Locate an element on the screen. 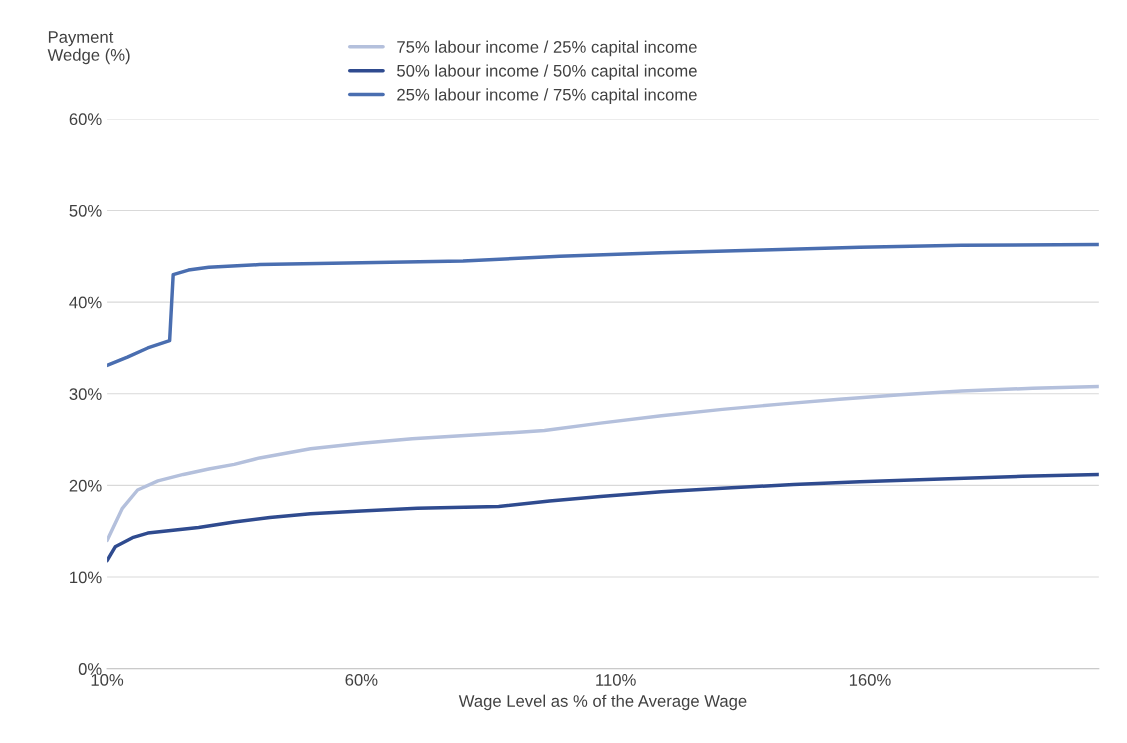  x-tick-label: 110% is located at coordinates (616, 680).